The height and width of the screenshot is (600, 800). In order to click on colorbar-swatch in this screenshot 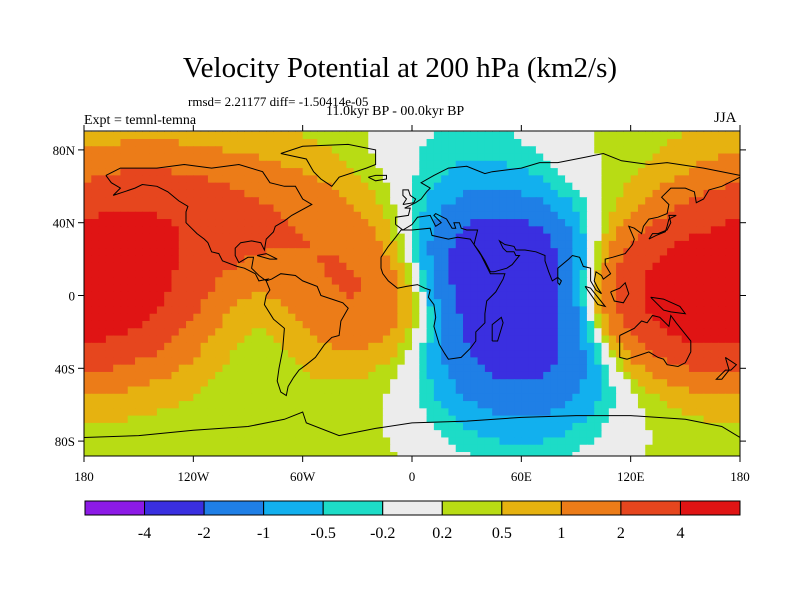, I will do `click(472, 508)`.